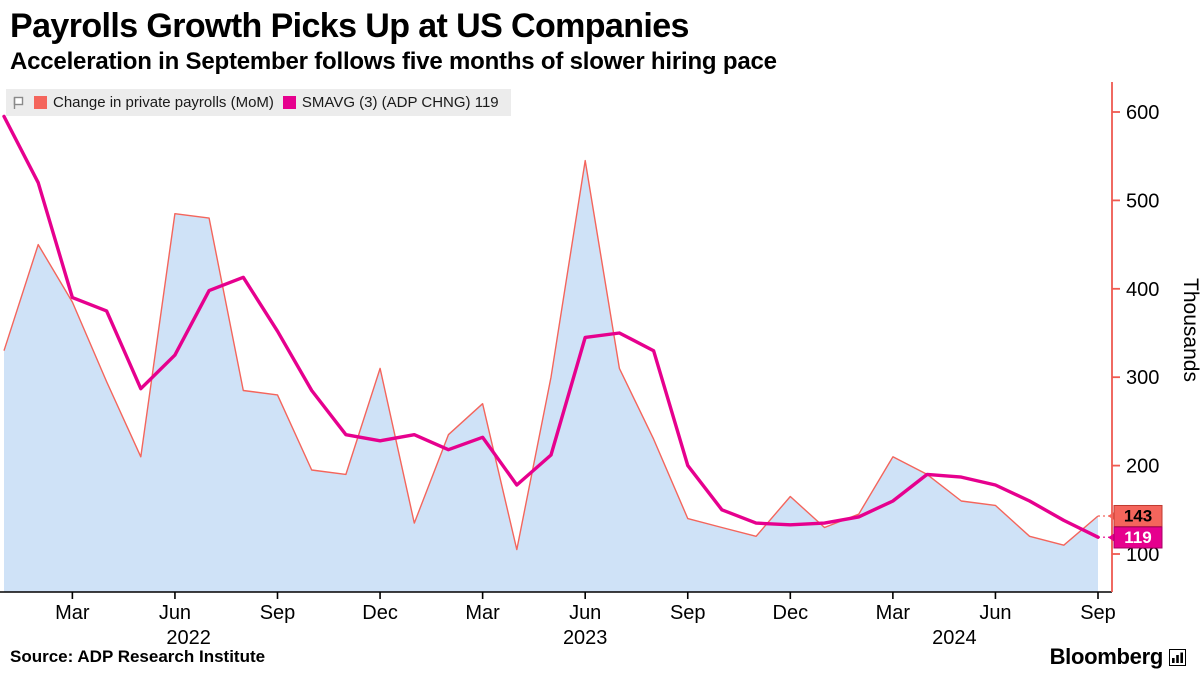  Describe the element at coordinates (289, 102) in the screenshot. I see `smavg-series-swatch-icon` at that location.